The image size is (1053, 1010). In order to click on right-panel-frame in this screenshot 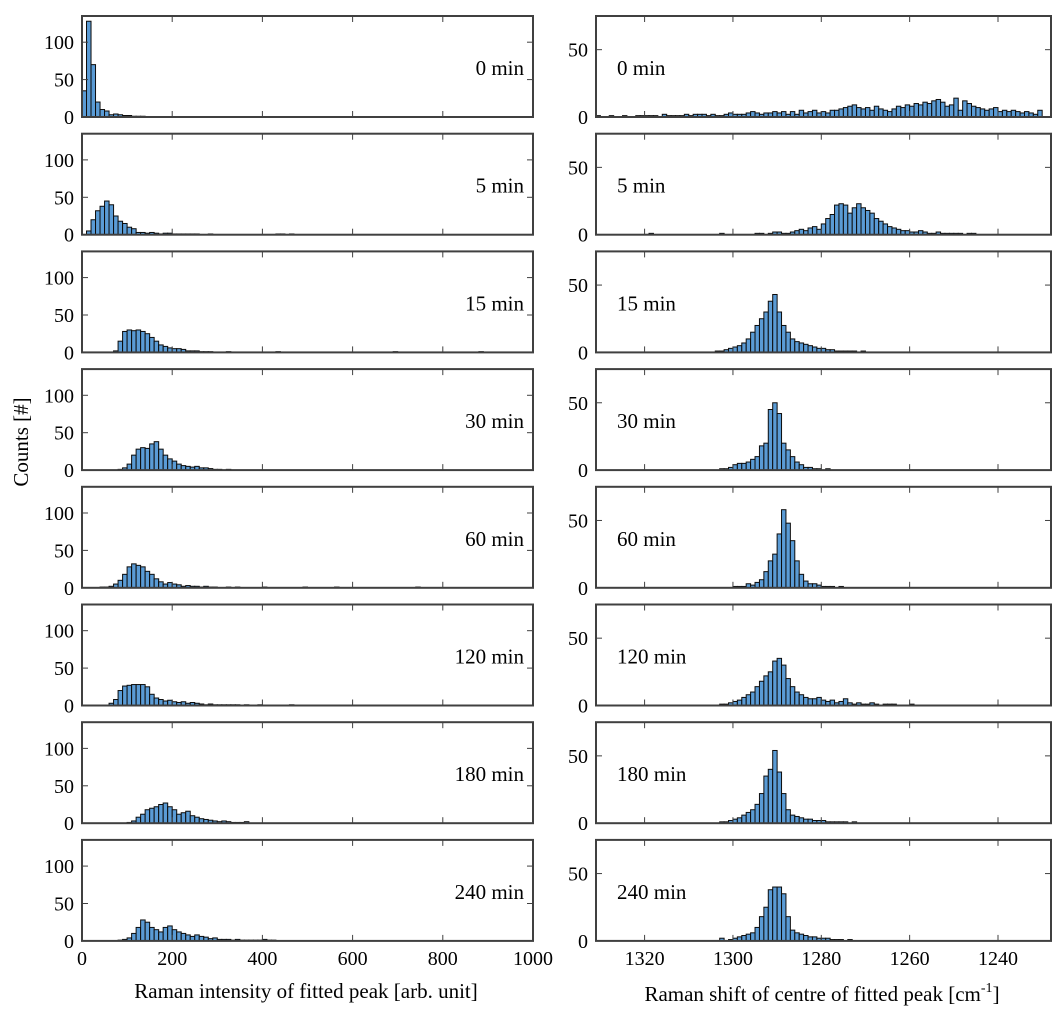, I will do `click(823, 890)`.